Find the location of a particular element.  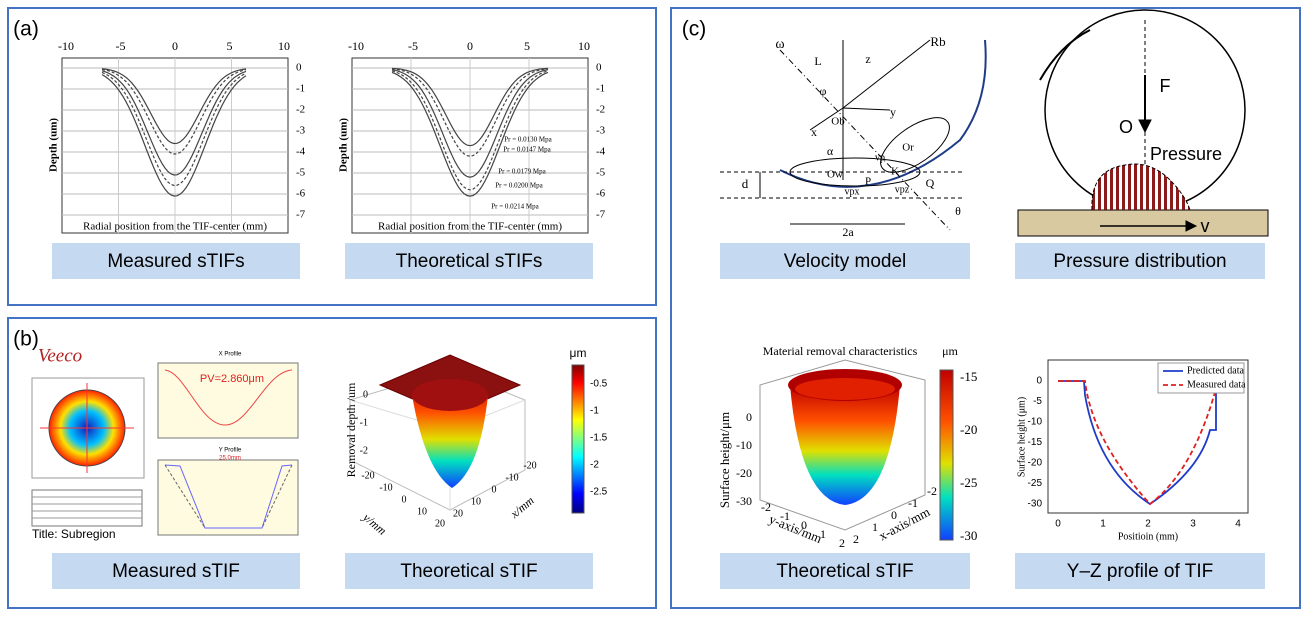

x-axis is located at coordinates (826, 119).